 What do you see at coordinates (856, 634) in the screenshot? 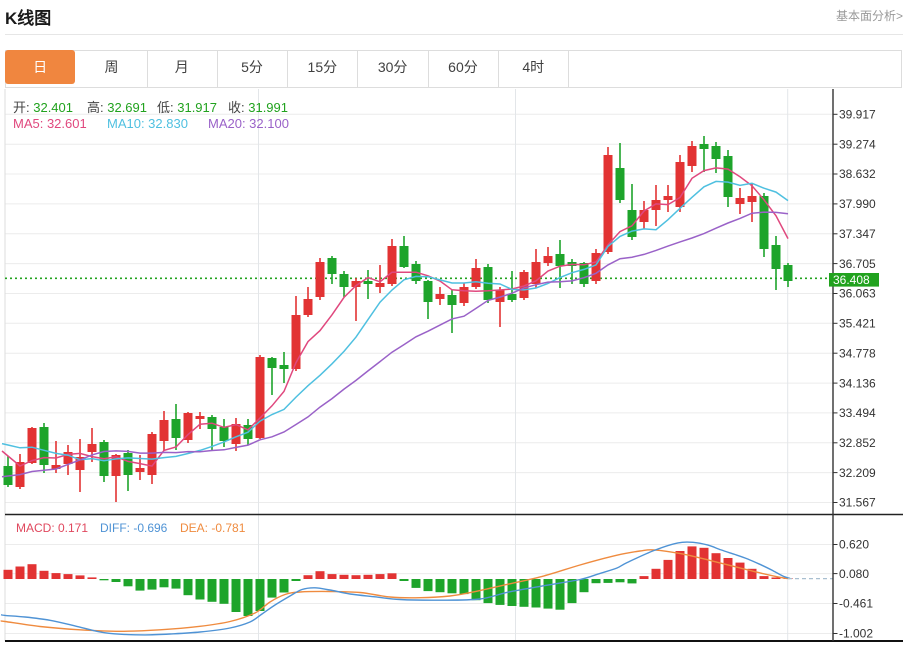
I see `svg-text: -1.002` at bounding box center [856, 634].